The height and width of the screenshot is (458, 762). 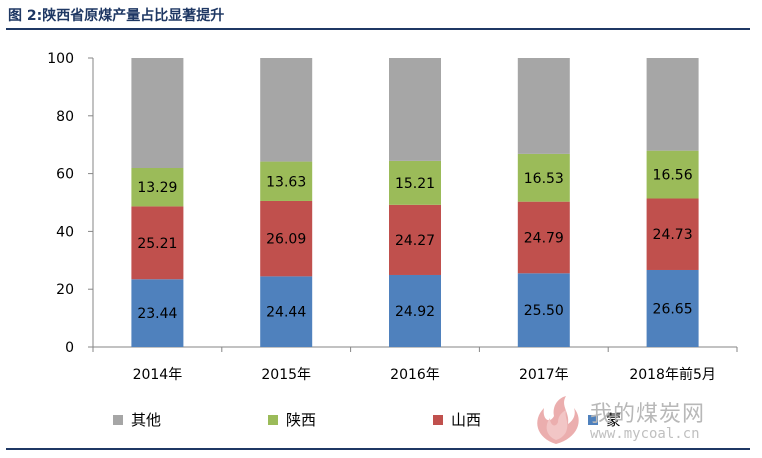 I want to click on x-tick-label: 2016年, so click(x=415, y=375).